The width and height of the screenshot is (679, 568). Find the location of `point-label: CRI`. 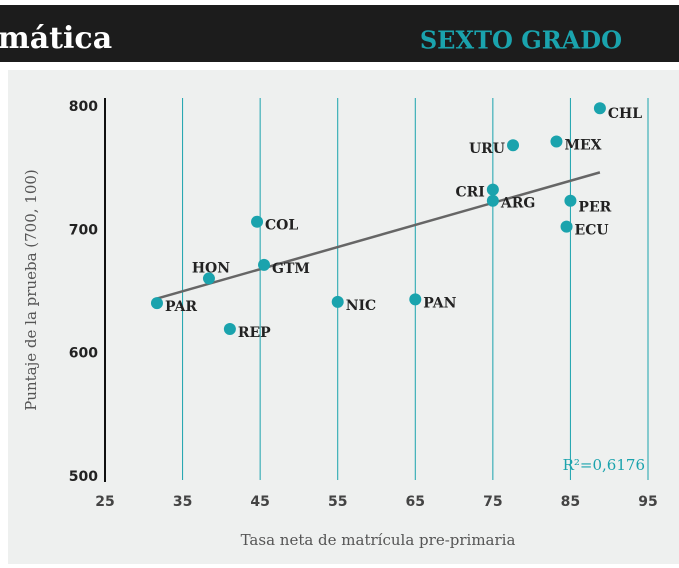

point-label: CRI is located at coordinates (470, 193).